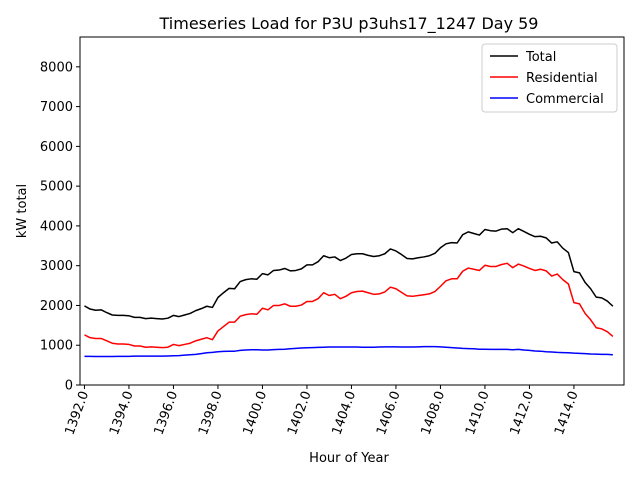 The image size is (640, 480). I want to click on x-tick-label: 1404.0, so click(345, 413).